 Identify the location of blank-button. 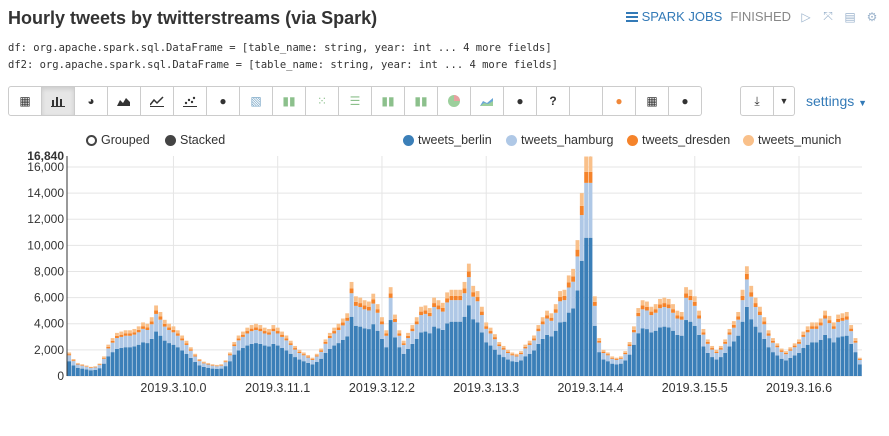
(586, 101).